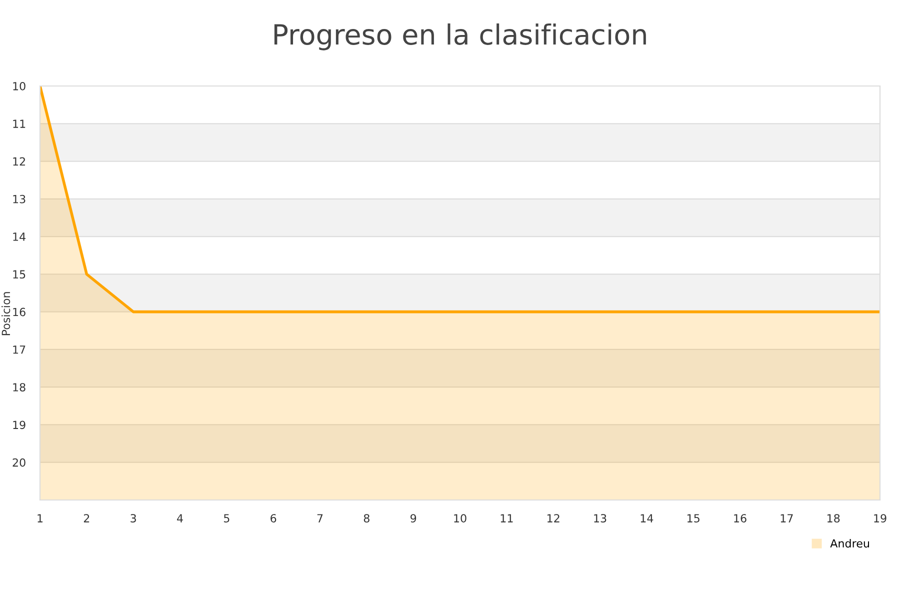 The width and height of the screenshot is (900, 600). What do you see at coordinates (786, 518) in the screenshot?
I see `x-tick-label: 17` at bounding box center [786, 518].